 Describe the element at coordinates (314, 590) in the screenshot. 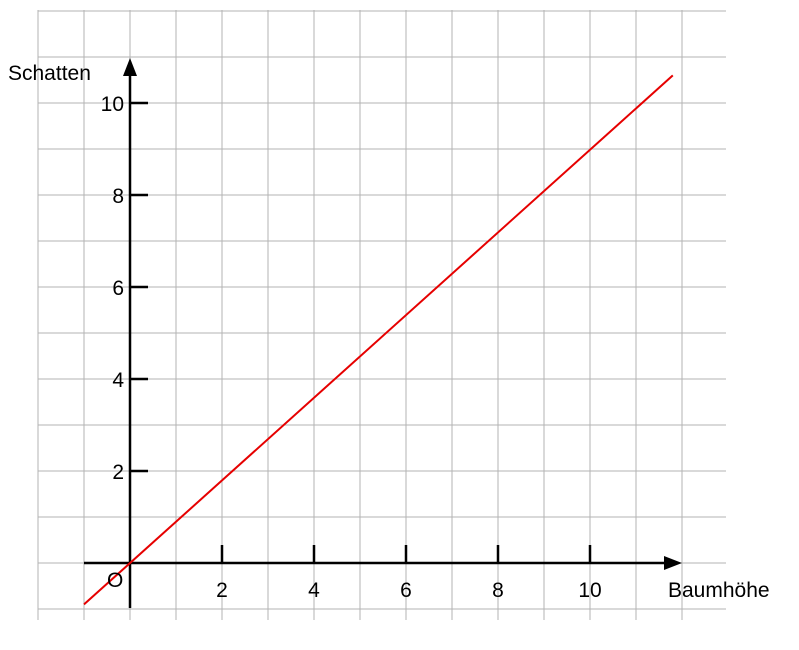

I see `x-tick-label: 4` at that location.